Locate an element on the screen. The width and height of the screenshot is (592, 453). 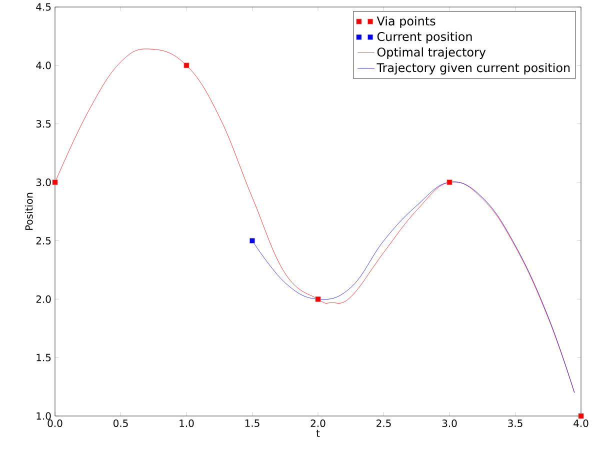
x-tick-label: 3.5 is located at coordinates (515, 424).